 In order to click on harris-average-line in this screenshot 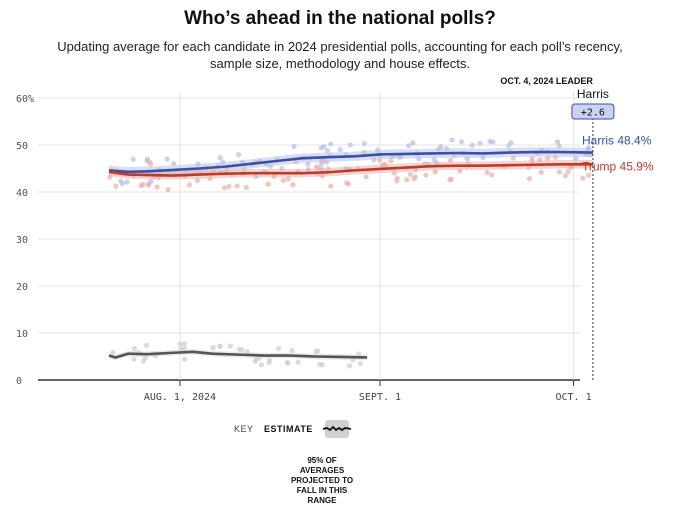, I will do `click(350, 162)`.